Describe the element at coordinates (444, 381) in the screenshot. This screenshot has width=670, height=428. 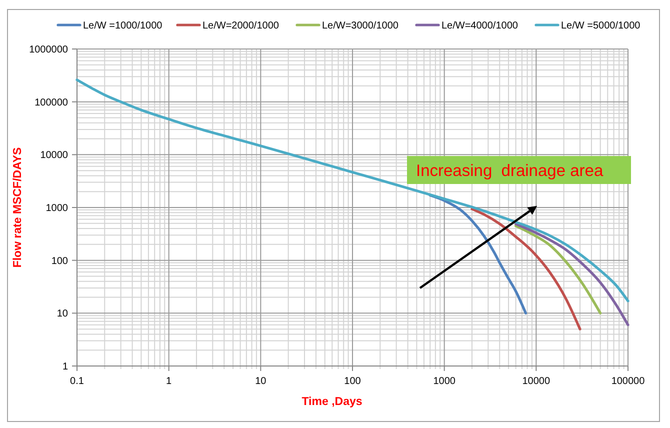
I see `x-tick-label: 1000` at that location.